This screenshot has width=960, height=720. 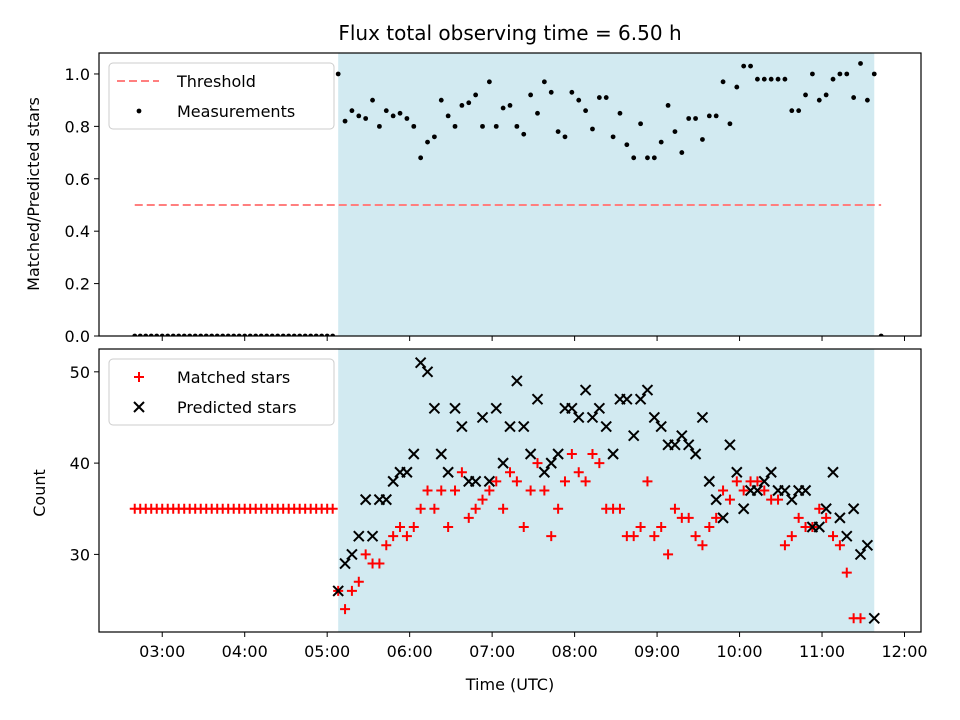 I want to click on x-tick-label: 09:00, so click(x=657, y=651).